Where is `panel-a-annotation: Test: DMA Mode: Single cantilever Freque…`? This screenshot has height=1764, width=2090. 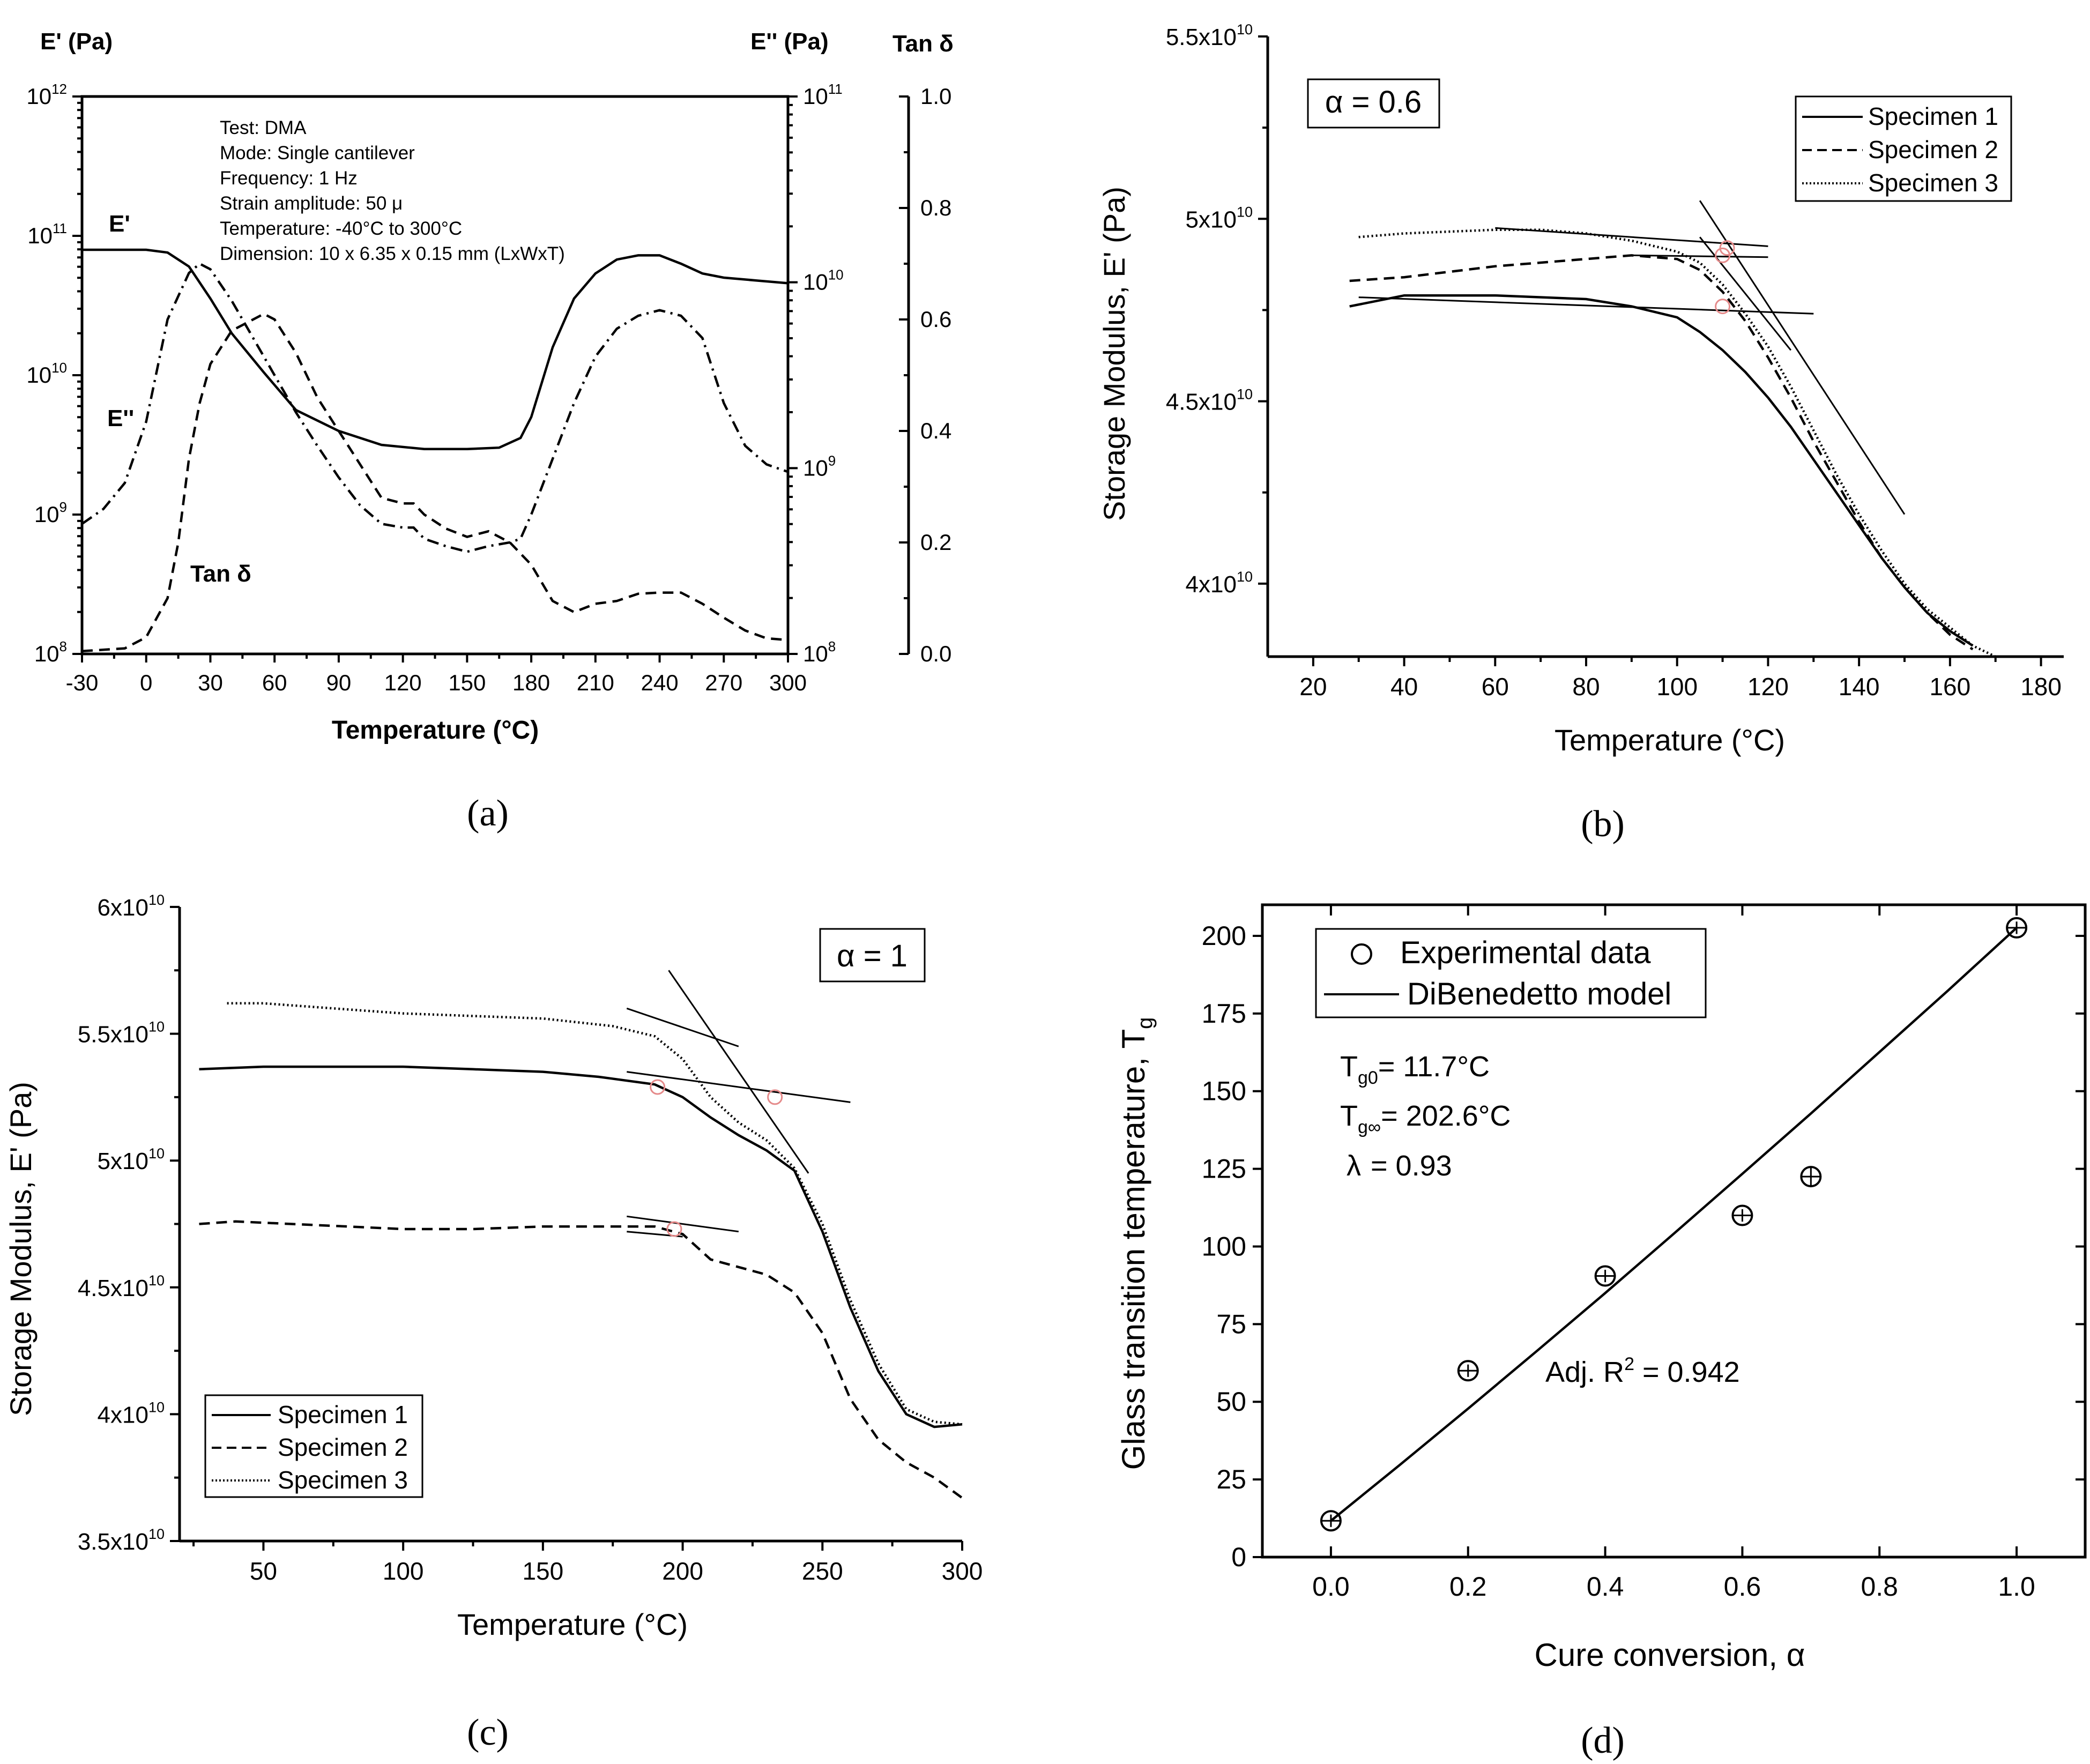 panel-a-annotation: Test: DMA Mode: Single cantilever Freque… is located at coordinates (392, 190).